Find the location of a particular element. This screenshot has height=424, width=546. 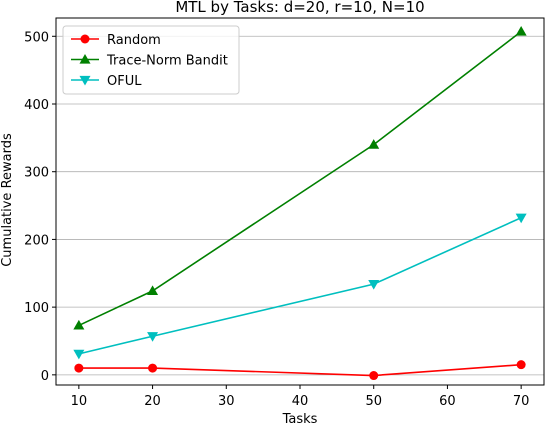

series-line is located at coordinates (300, 370).